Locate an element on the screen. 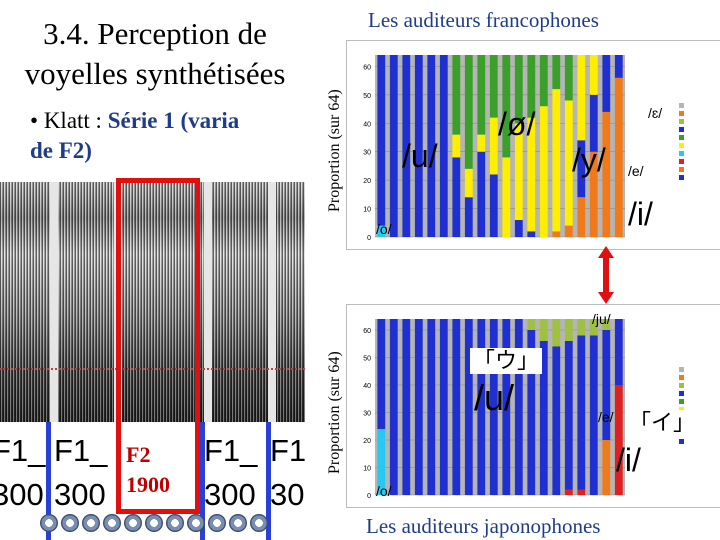 The height and width of the screenshot is (540, 720). kana-i-label: 「イ」 is located at coordinates (662, 423).